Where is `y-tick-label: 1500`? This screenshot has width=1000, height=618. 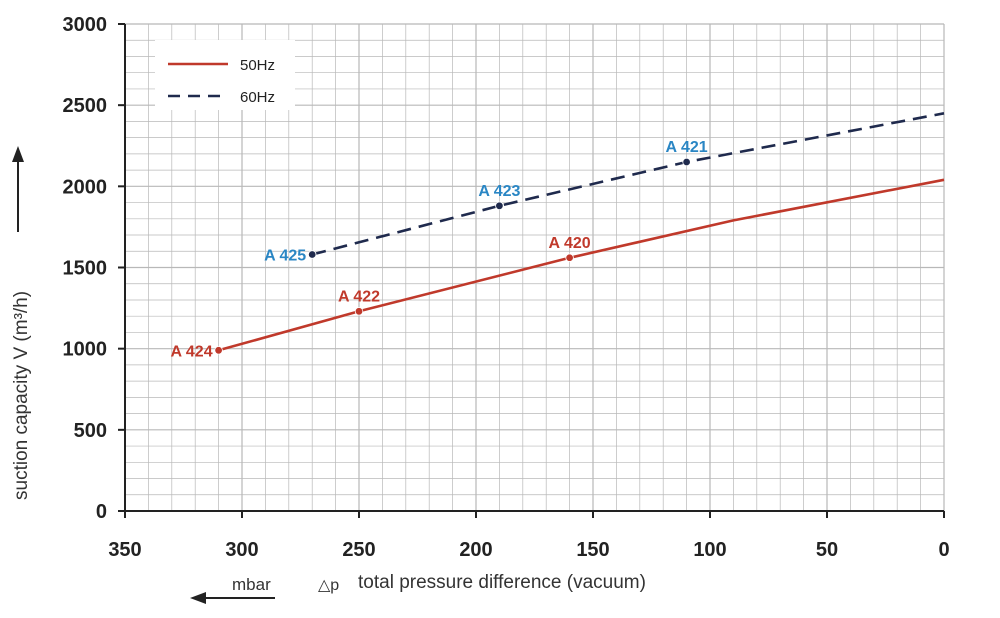
y-tick-label: 1500 is located at coordinates (85, 269).